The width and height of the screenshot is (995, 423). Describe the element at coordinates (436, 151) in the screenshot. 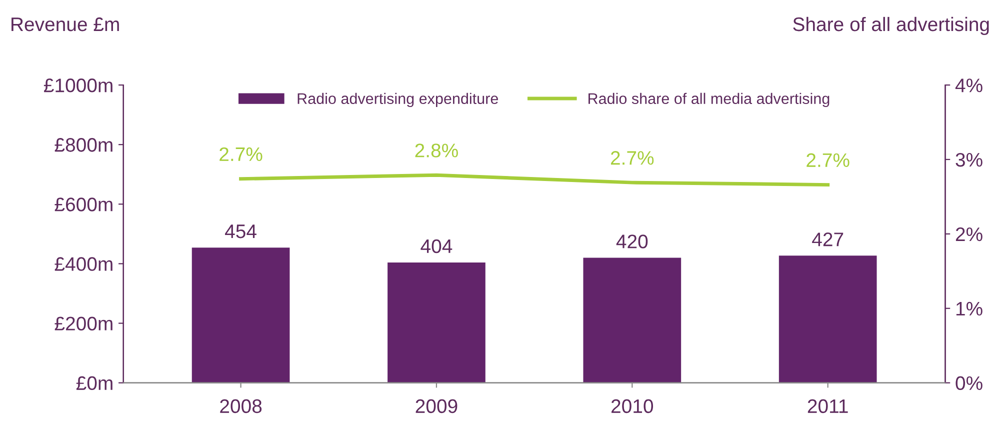

I see `data-label: 2.8%` at that location.